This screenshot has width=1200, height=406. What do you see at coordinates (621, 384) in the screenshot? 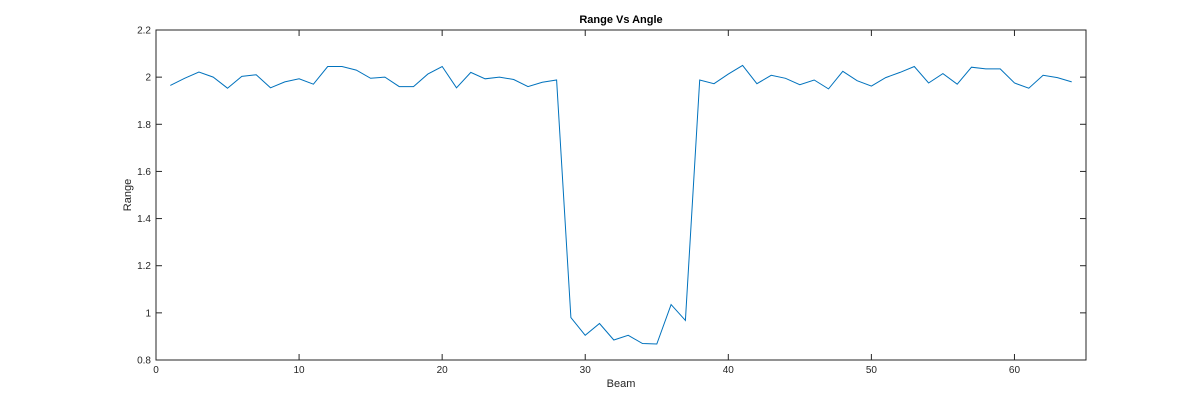
I see `x-axis-label: Beam` at bounding box center [621, 384].